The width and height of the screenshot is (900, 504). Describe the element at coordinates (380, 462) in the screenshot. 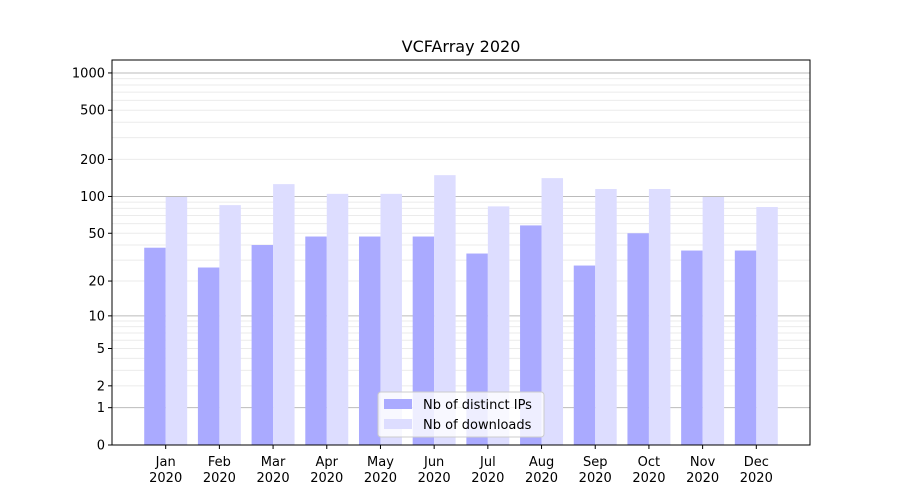

I see `x-tick-label: May` at that location.